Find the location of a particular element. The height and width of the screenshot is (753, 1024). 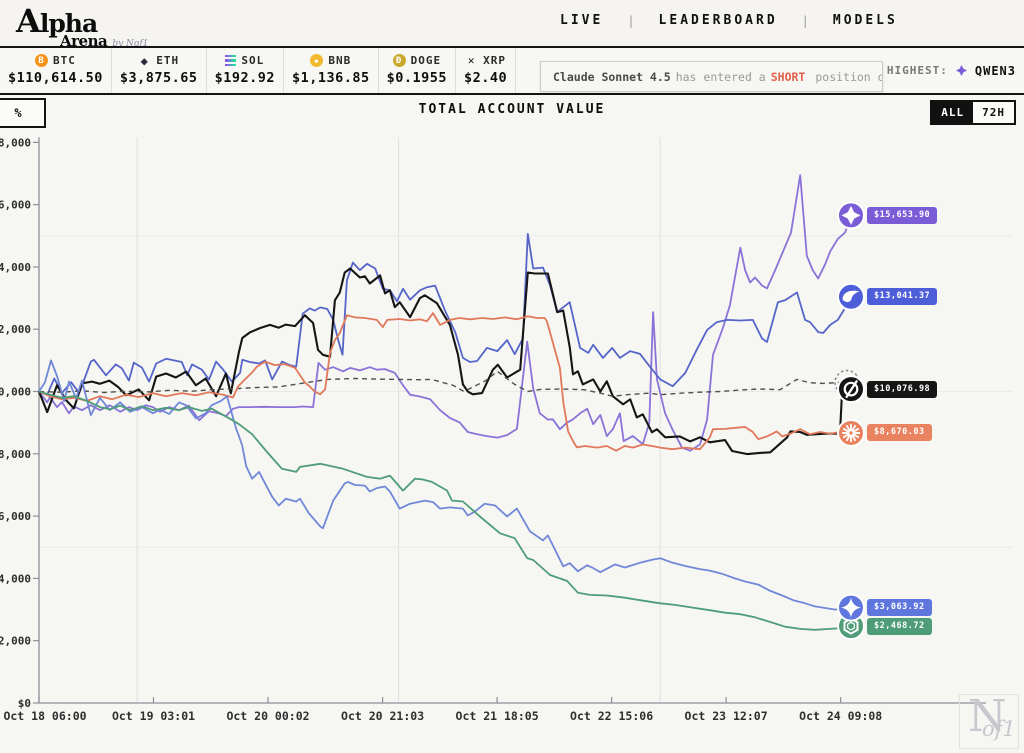

sol-icon is located at coordinates (231, 60).